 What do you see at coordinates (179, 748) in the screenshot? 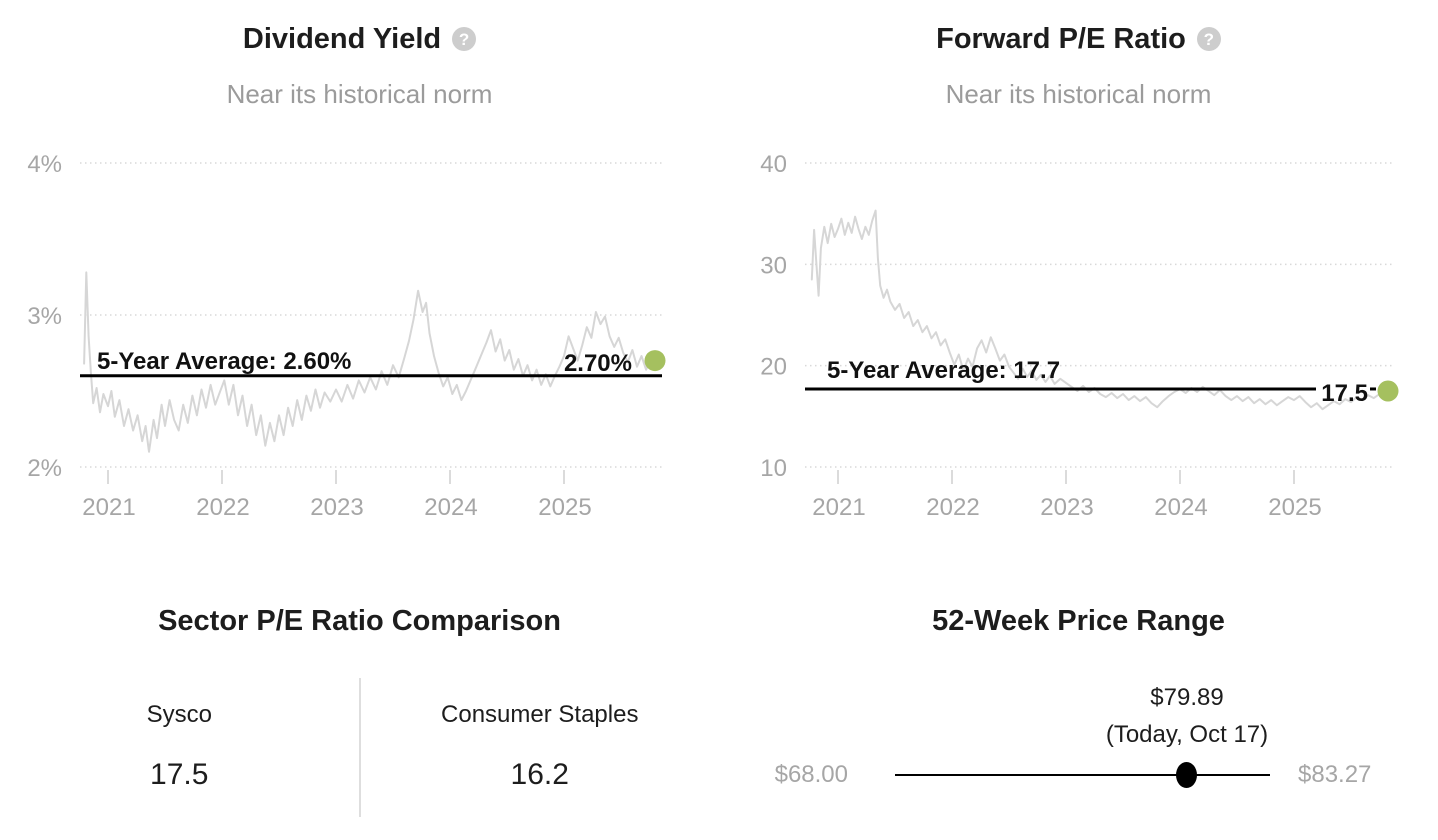
I see `sector-cell-company: Sysco 17.5` at bounding box center [179, 748].